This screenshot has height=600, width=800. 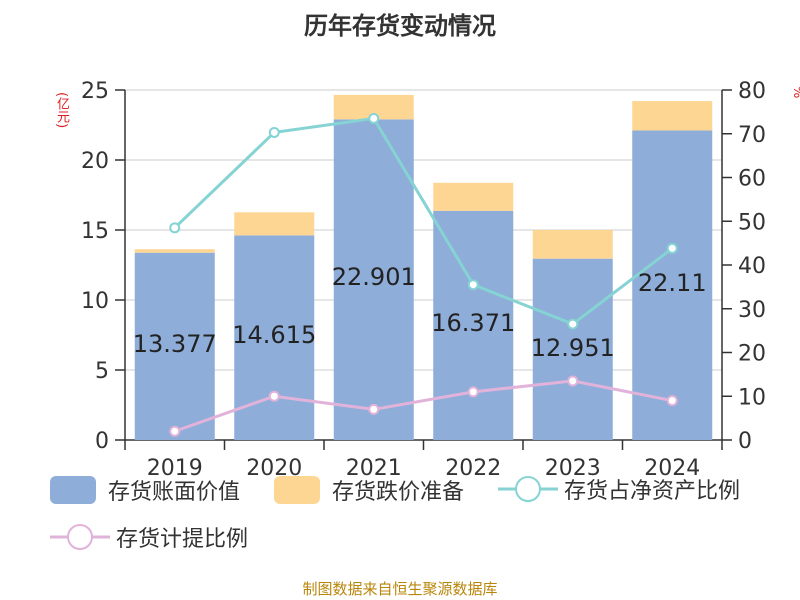 I want to click on legend-swatch-provision-ratio, so click(x=80, y=537).